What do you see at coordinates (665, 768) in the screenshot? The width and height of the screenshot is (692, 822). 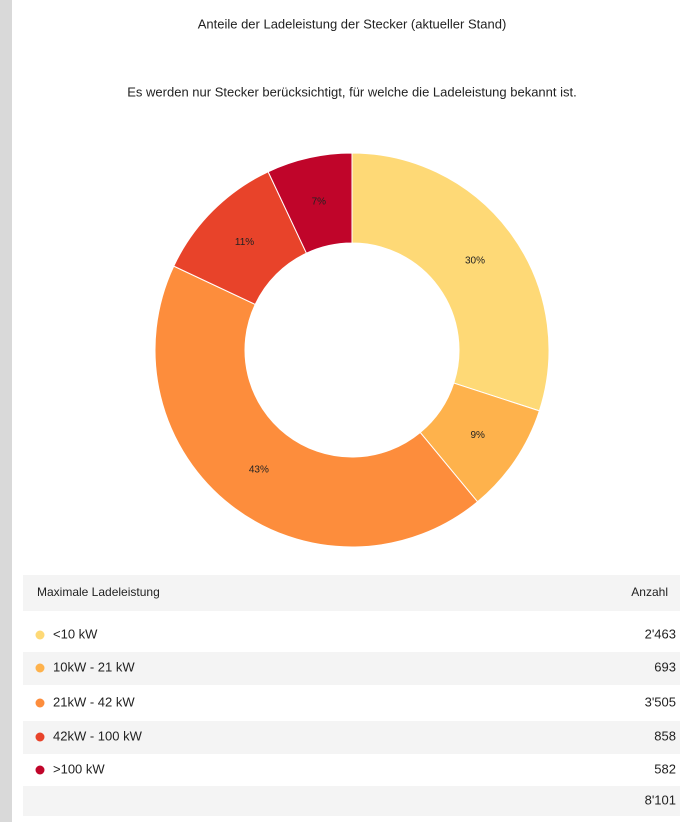 I see `row-count: 582` at bounding box center [665, 768].